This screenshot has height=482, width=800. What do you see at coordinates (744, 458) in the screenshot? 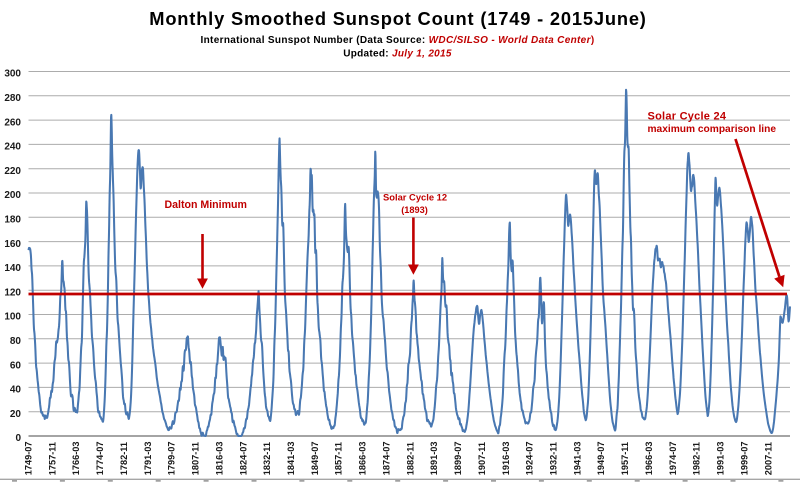
I see `svg-text: 1999-07` at bounding box center [744, 458].